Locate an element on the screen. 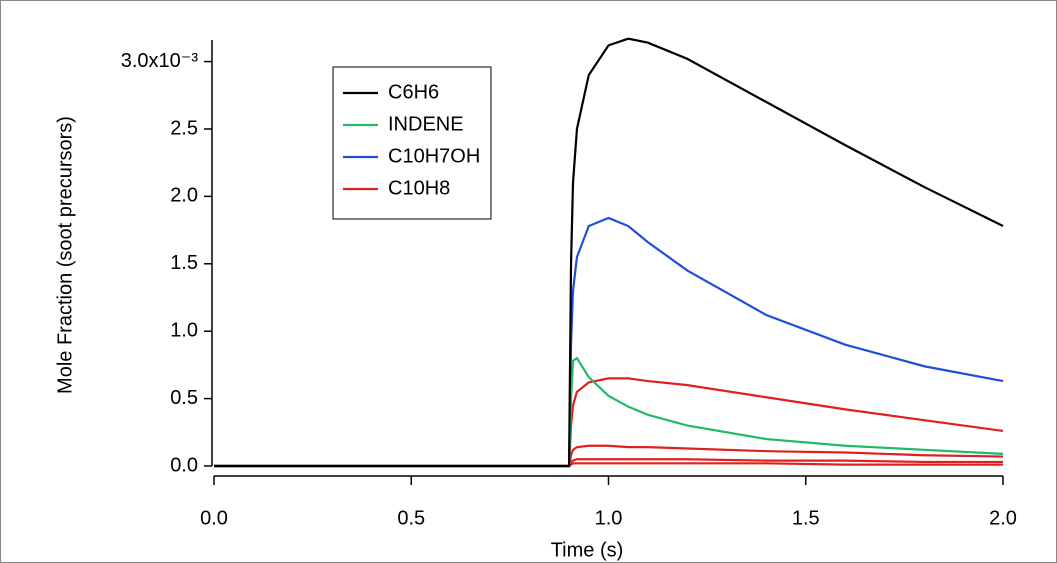  x-tick-label: 2.0 is located at coordinates (1003, 518).